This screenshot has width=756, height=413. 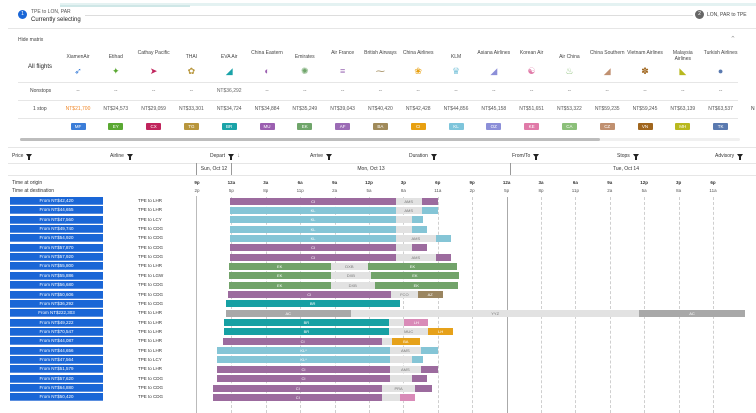 I want to click on airline-name: Air China, so click(x=569, y=57).